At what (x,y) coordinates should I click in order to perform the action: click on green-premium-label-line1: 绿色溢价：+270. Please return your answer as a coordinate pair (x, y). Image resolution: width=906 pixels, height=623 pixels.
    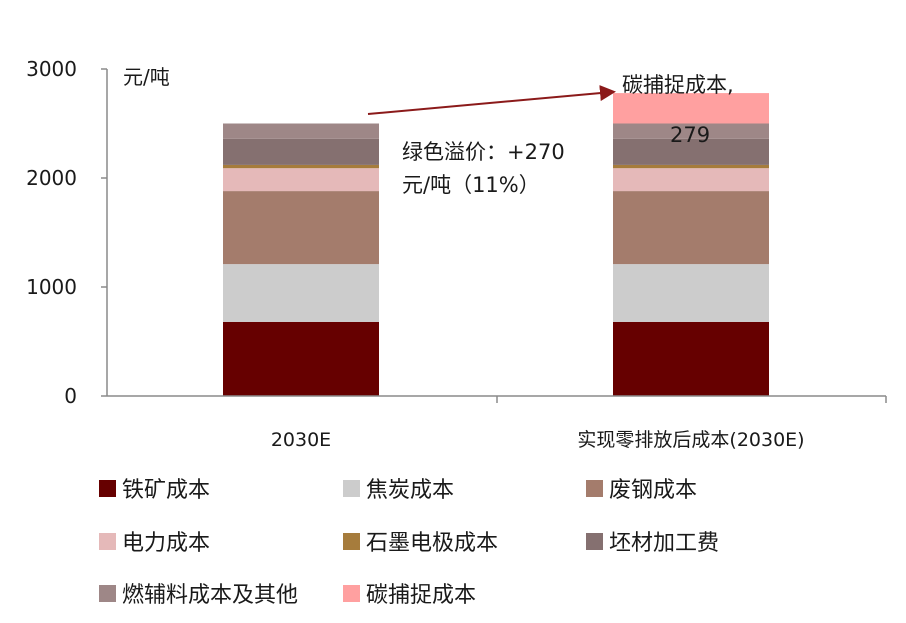
    Looking at the image, I should click on (483, 152).